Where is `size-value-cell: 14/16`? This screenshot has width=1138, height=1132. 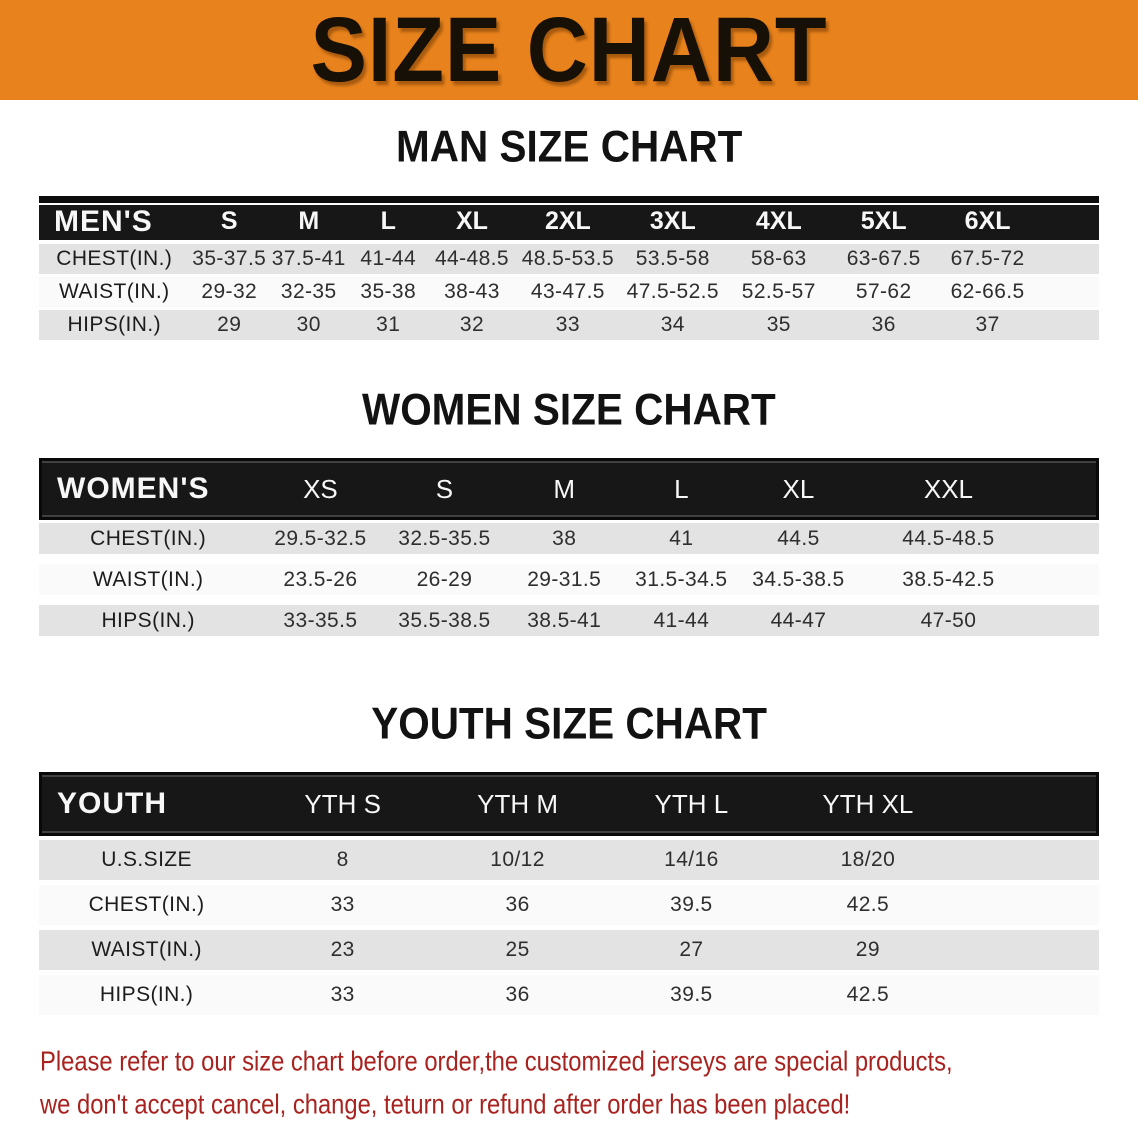 size-value-cell: 14/16 is located at coordinates (691, 860).